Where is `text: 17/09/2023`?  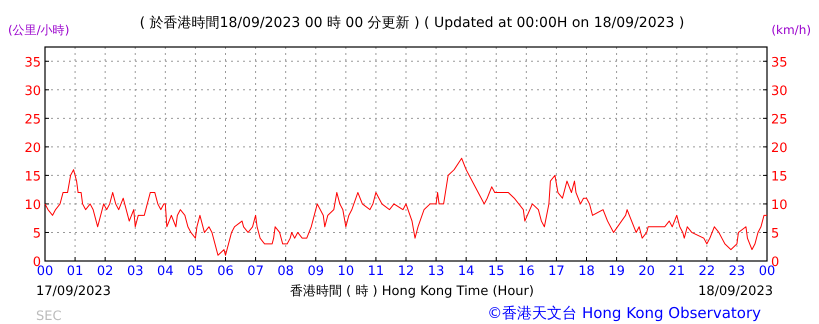 text: 17/09/2023 is located at coordinates (73, 291).